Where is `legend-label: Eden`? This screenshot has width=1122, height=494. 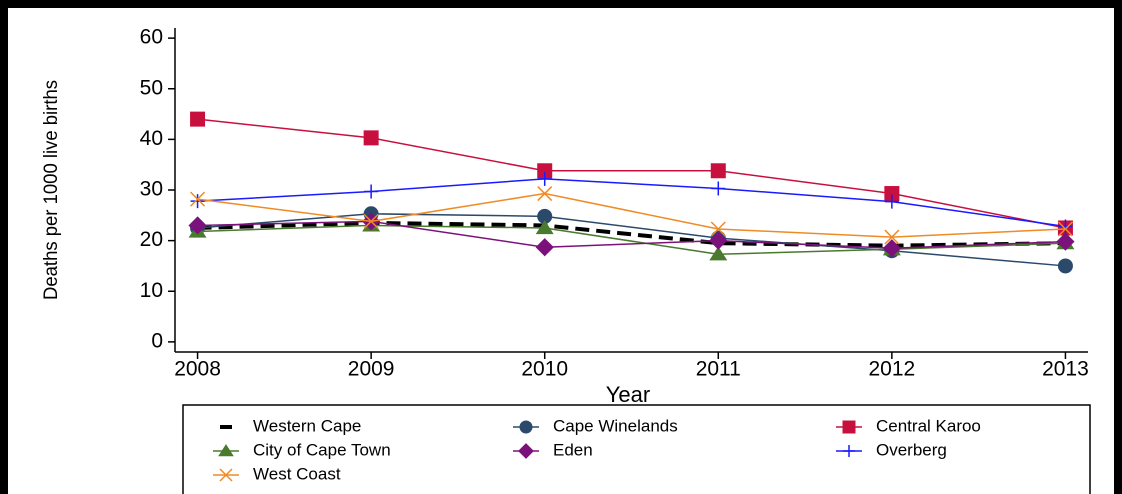
legend-label: Eden is located at coordinates (573, 449).